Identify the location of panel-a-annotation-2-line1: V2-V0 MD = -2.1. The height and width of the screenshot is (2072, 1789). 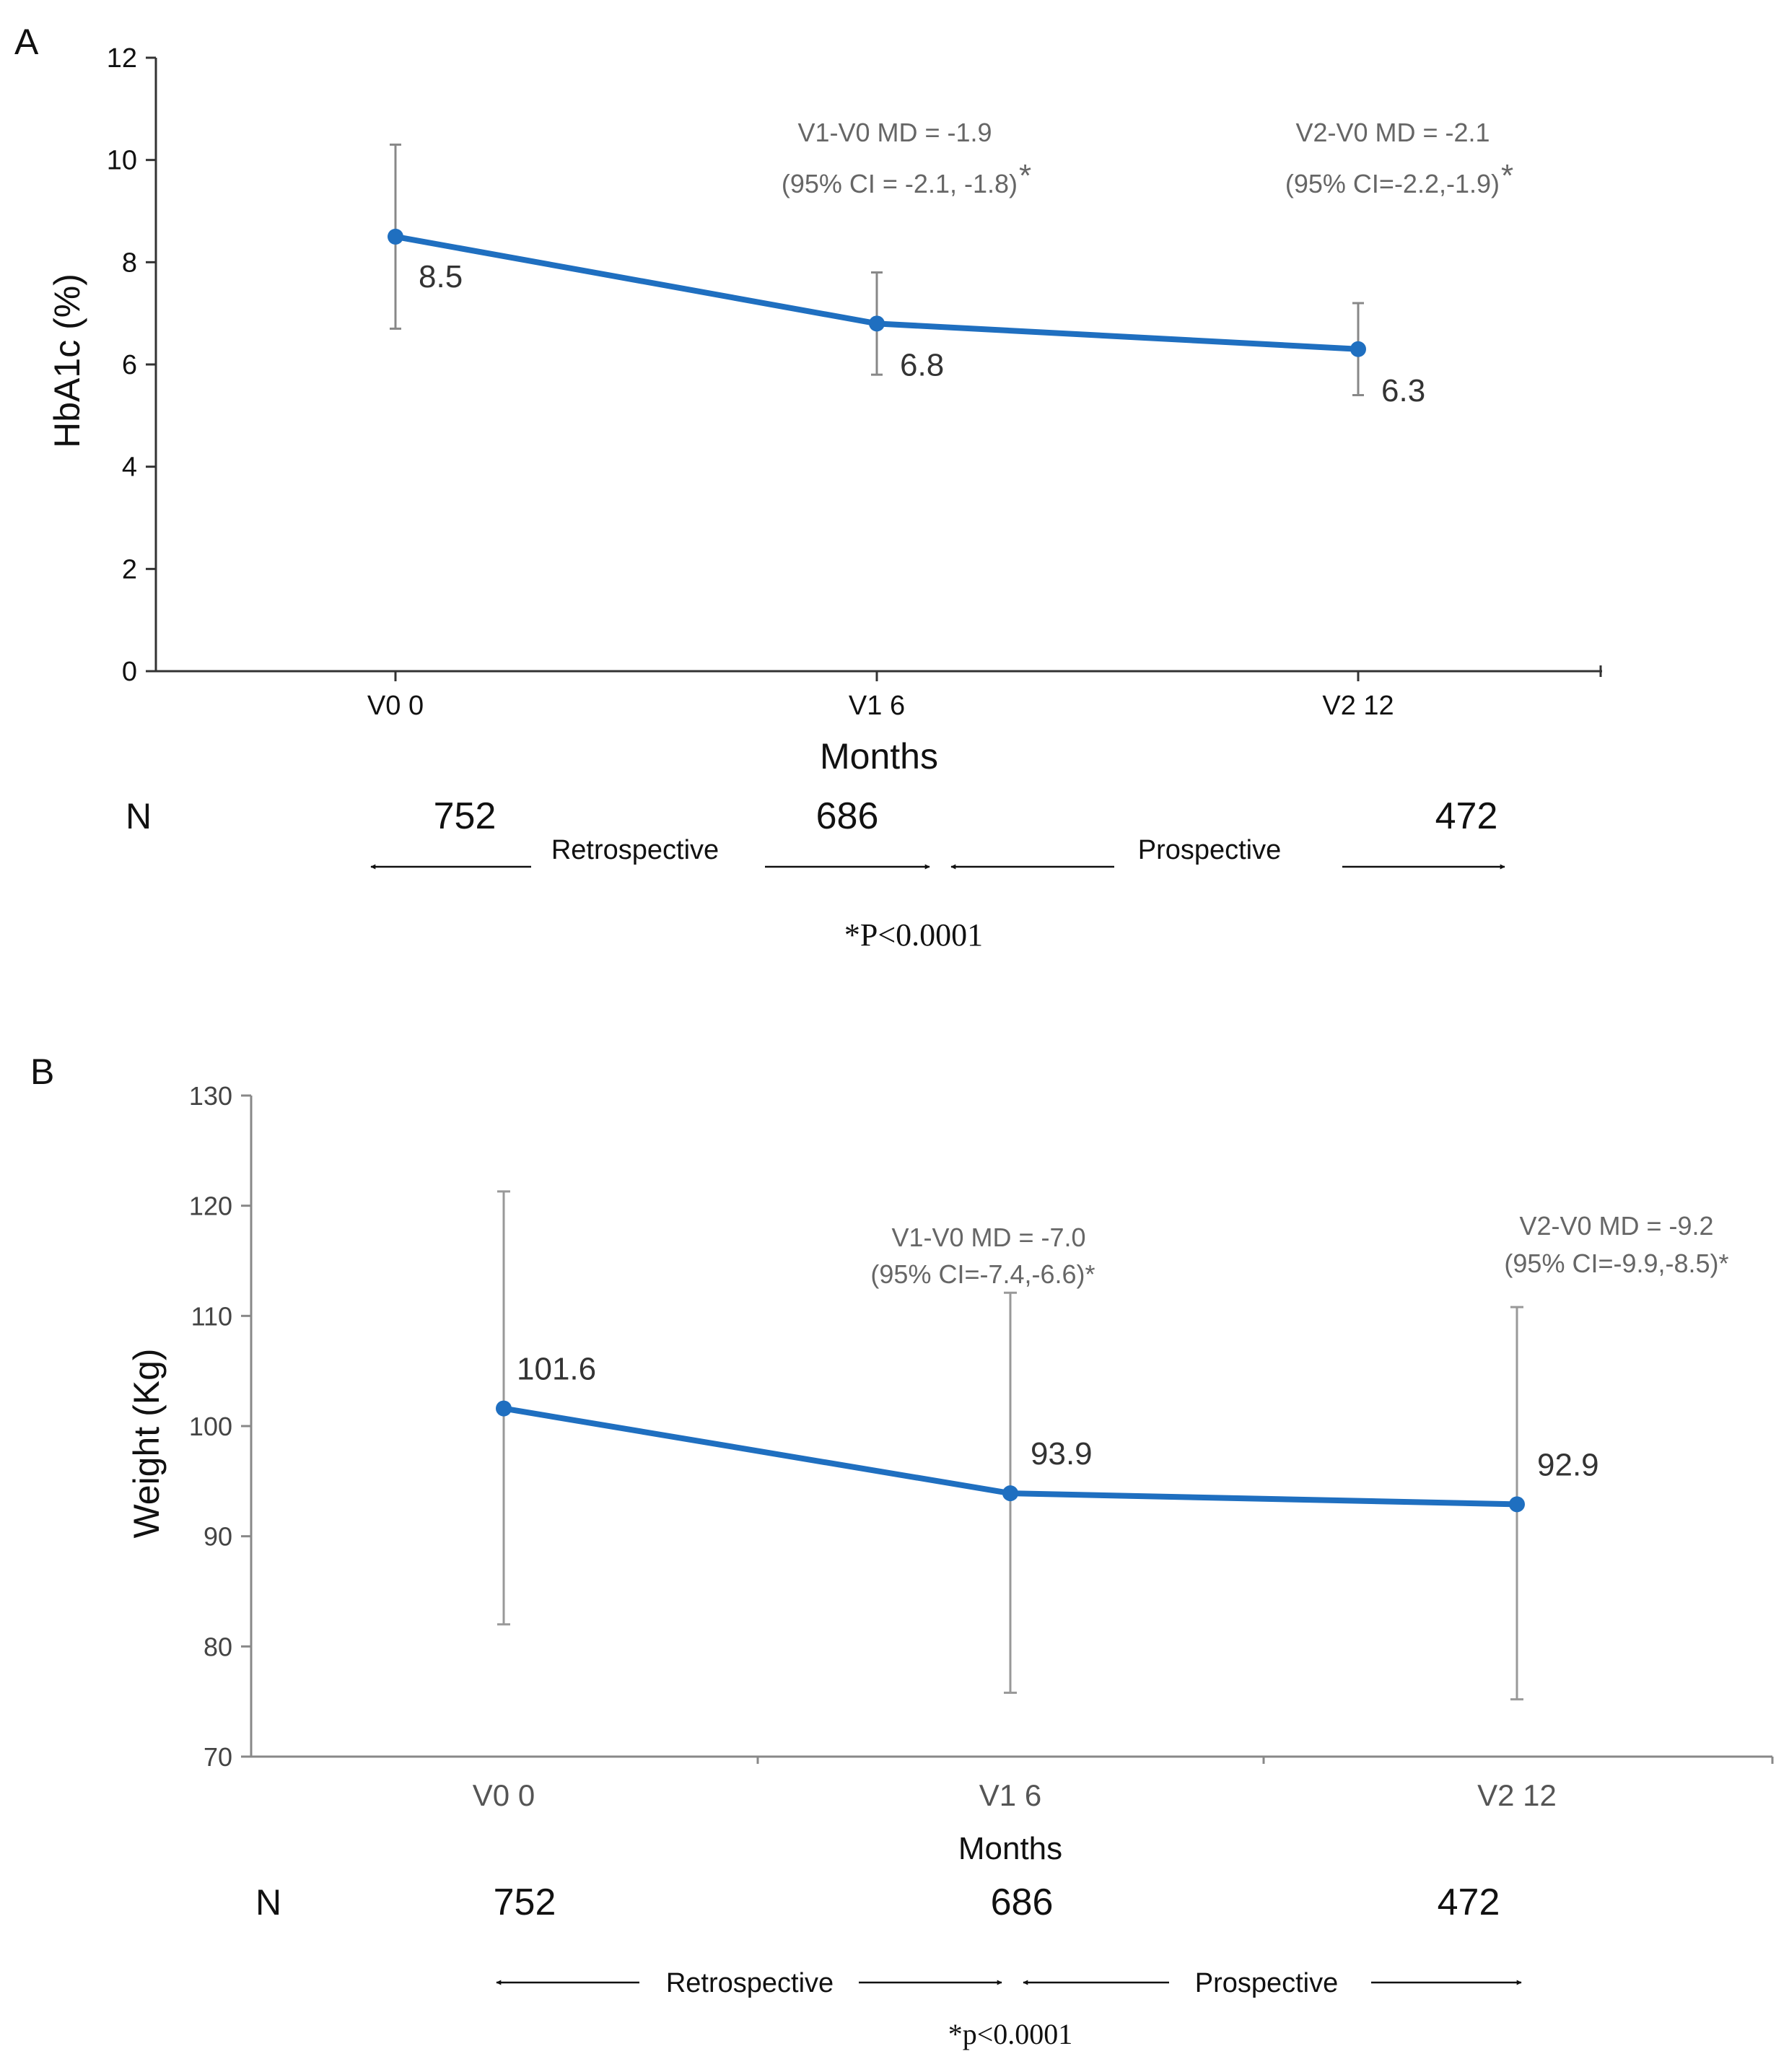
(1392, 132).